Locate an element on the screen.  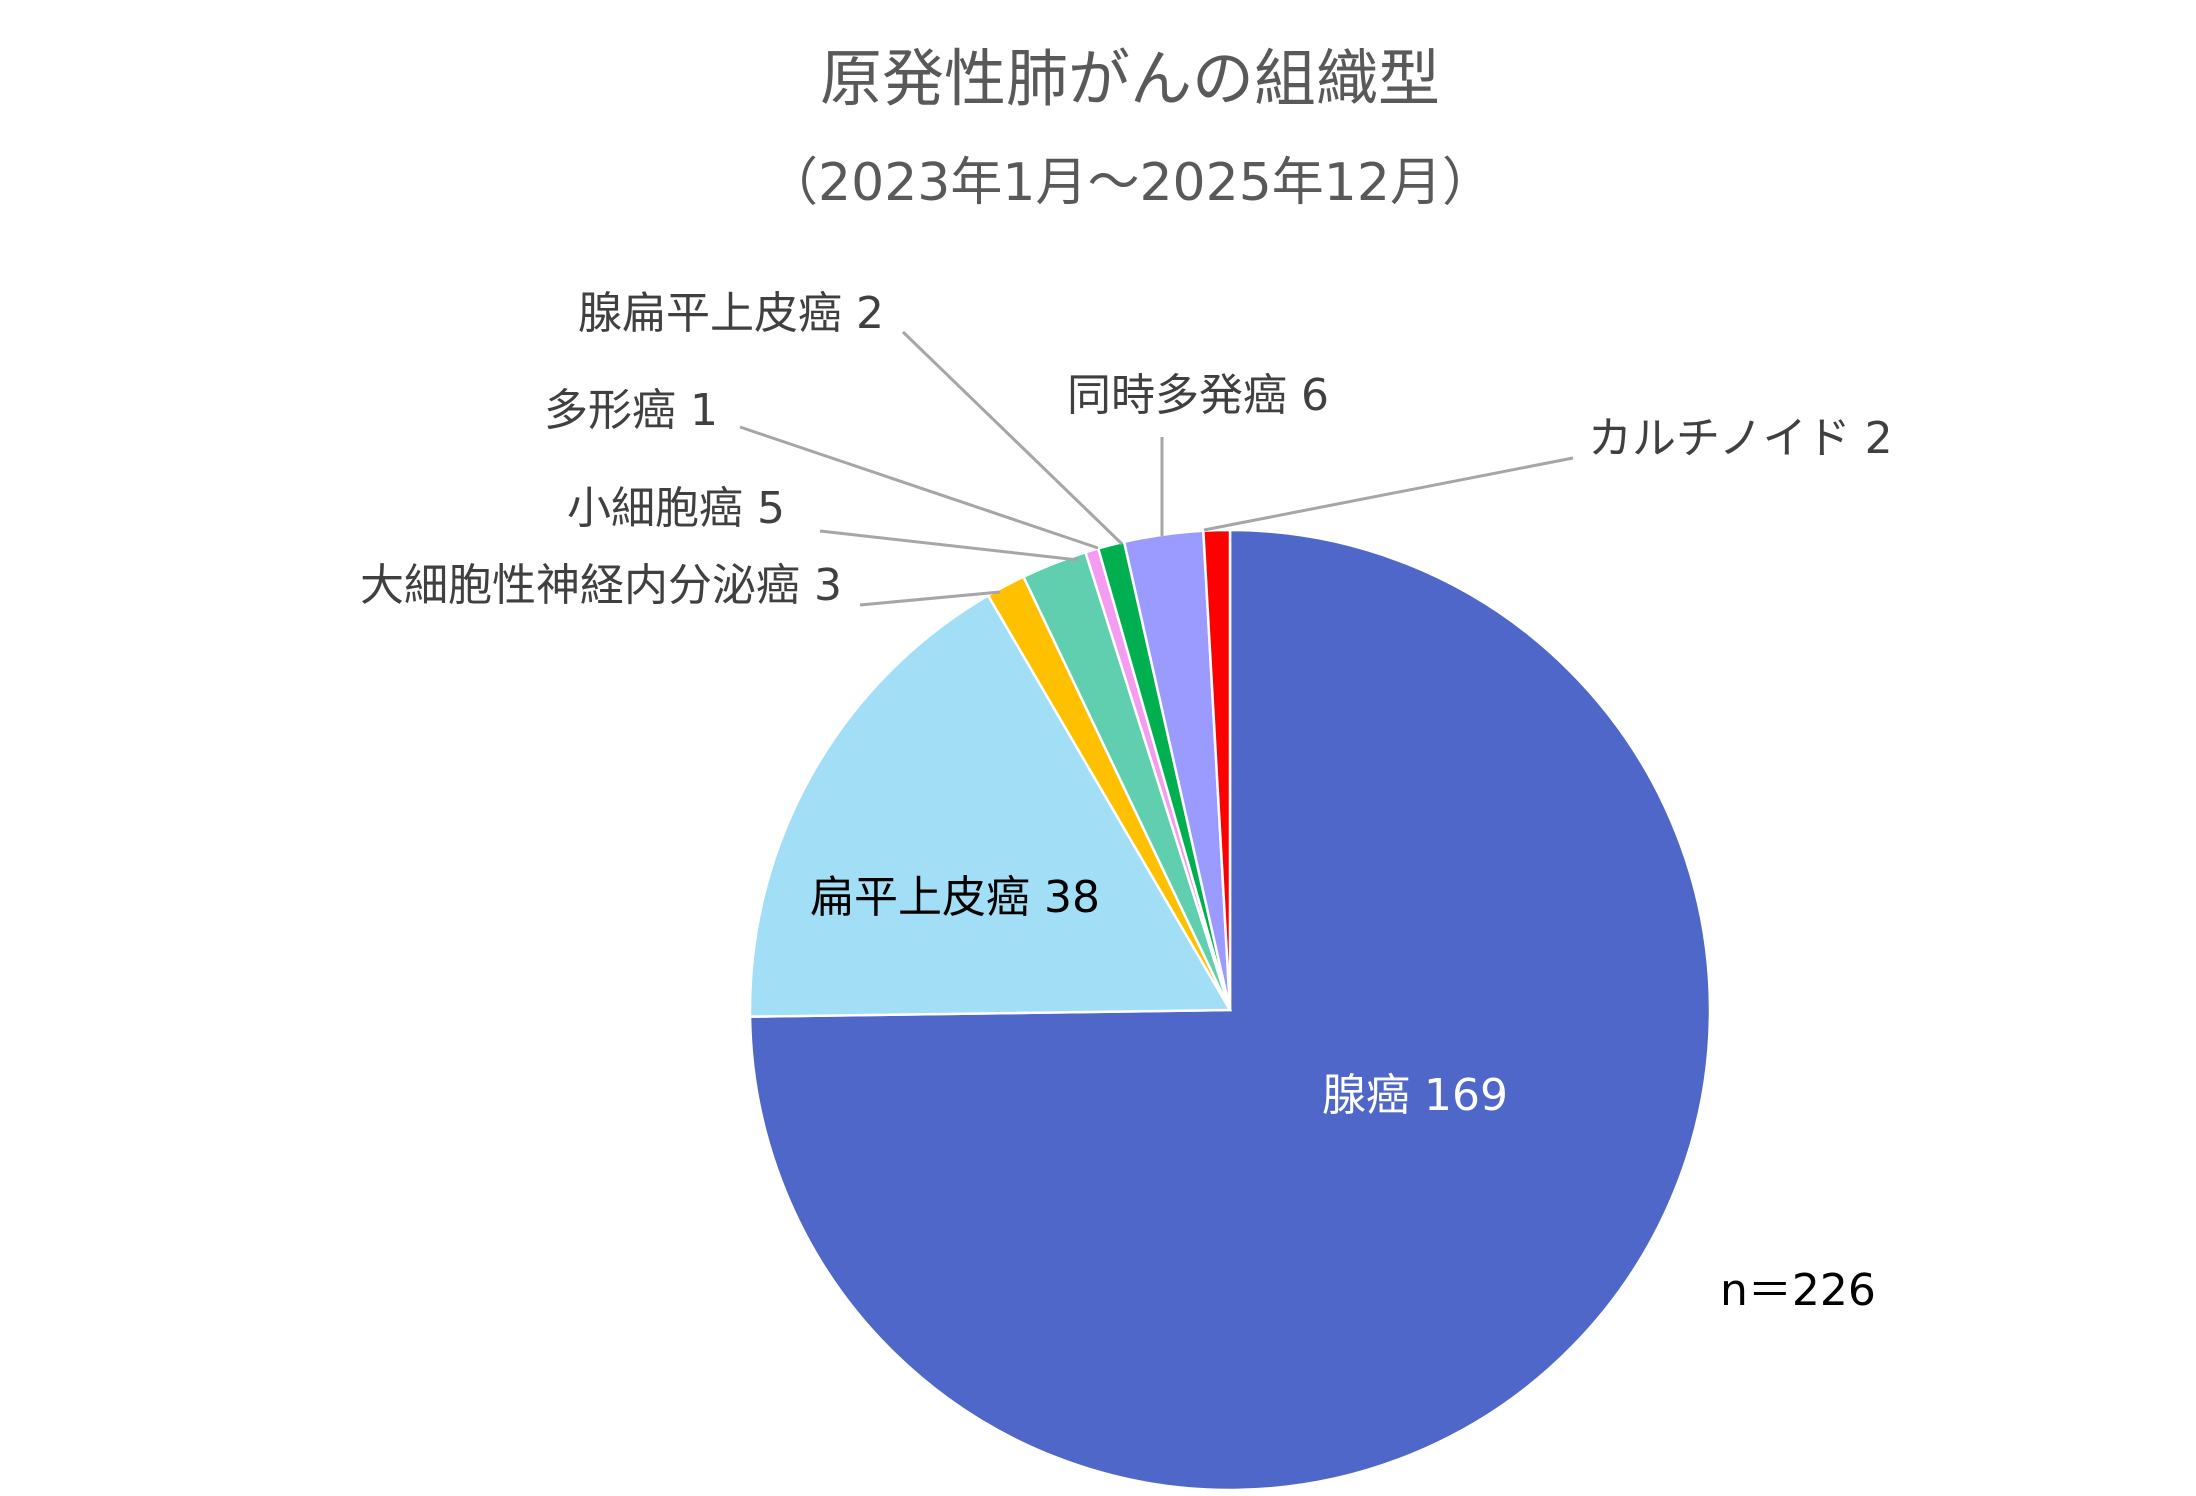
data-label-1: 腺癌 169 is located at coordinates (1415, 1095).